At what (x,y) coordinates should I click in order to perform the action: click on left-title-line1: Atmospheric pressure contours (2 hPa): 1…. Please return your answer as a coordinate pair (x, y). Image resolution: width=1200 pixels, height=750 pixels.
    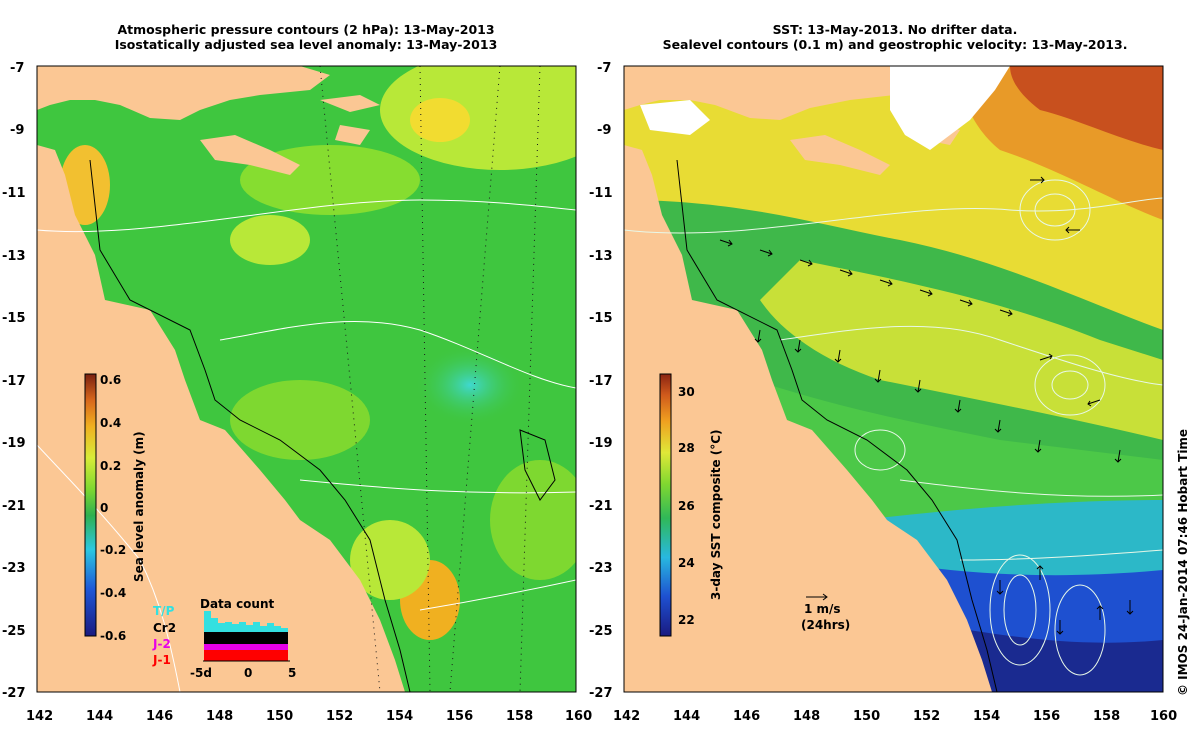
    Looking at the image, I should click on (306, 29).